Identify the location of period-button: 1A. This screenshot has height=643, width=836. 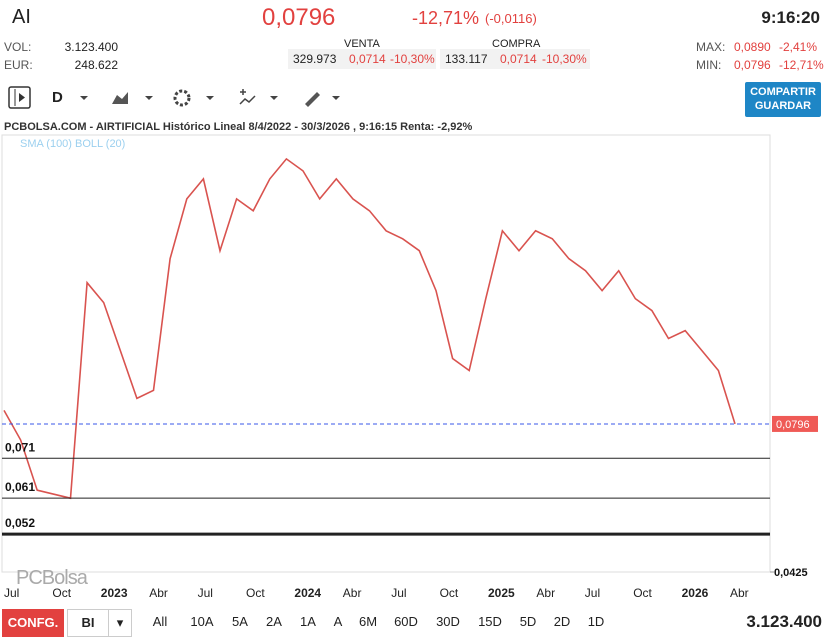
(308, 622).